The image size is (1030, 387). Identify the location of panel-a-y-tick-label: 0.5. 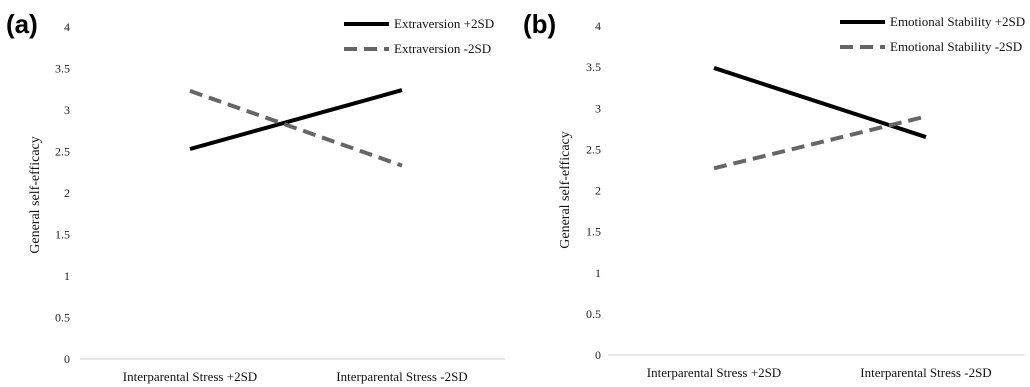
(62, 318).